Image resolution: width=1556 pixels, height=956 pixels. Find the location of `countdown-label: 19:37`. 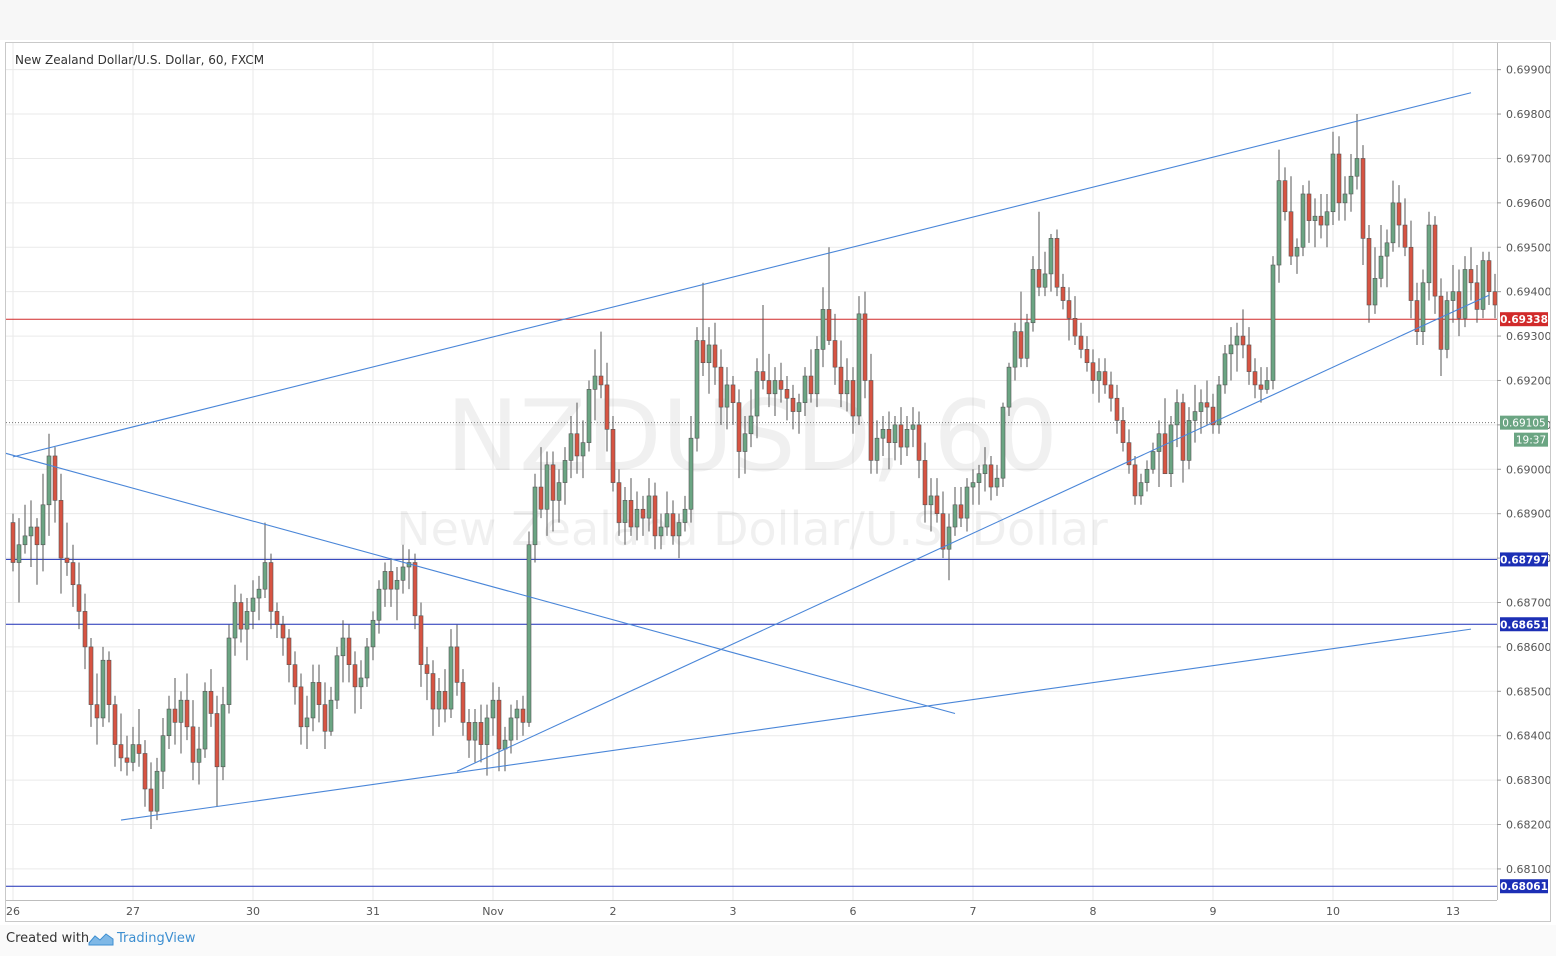

countdown-label: 19:37 is located at coordinates (1531, 441).